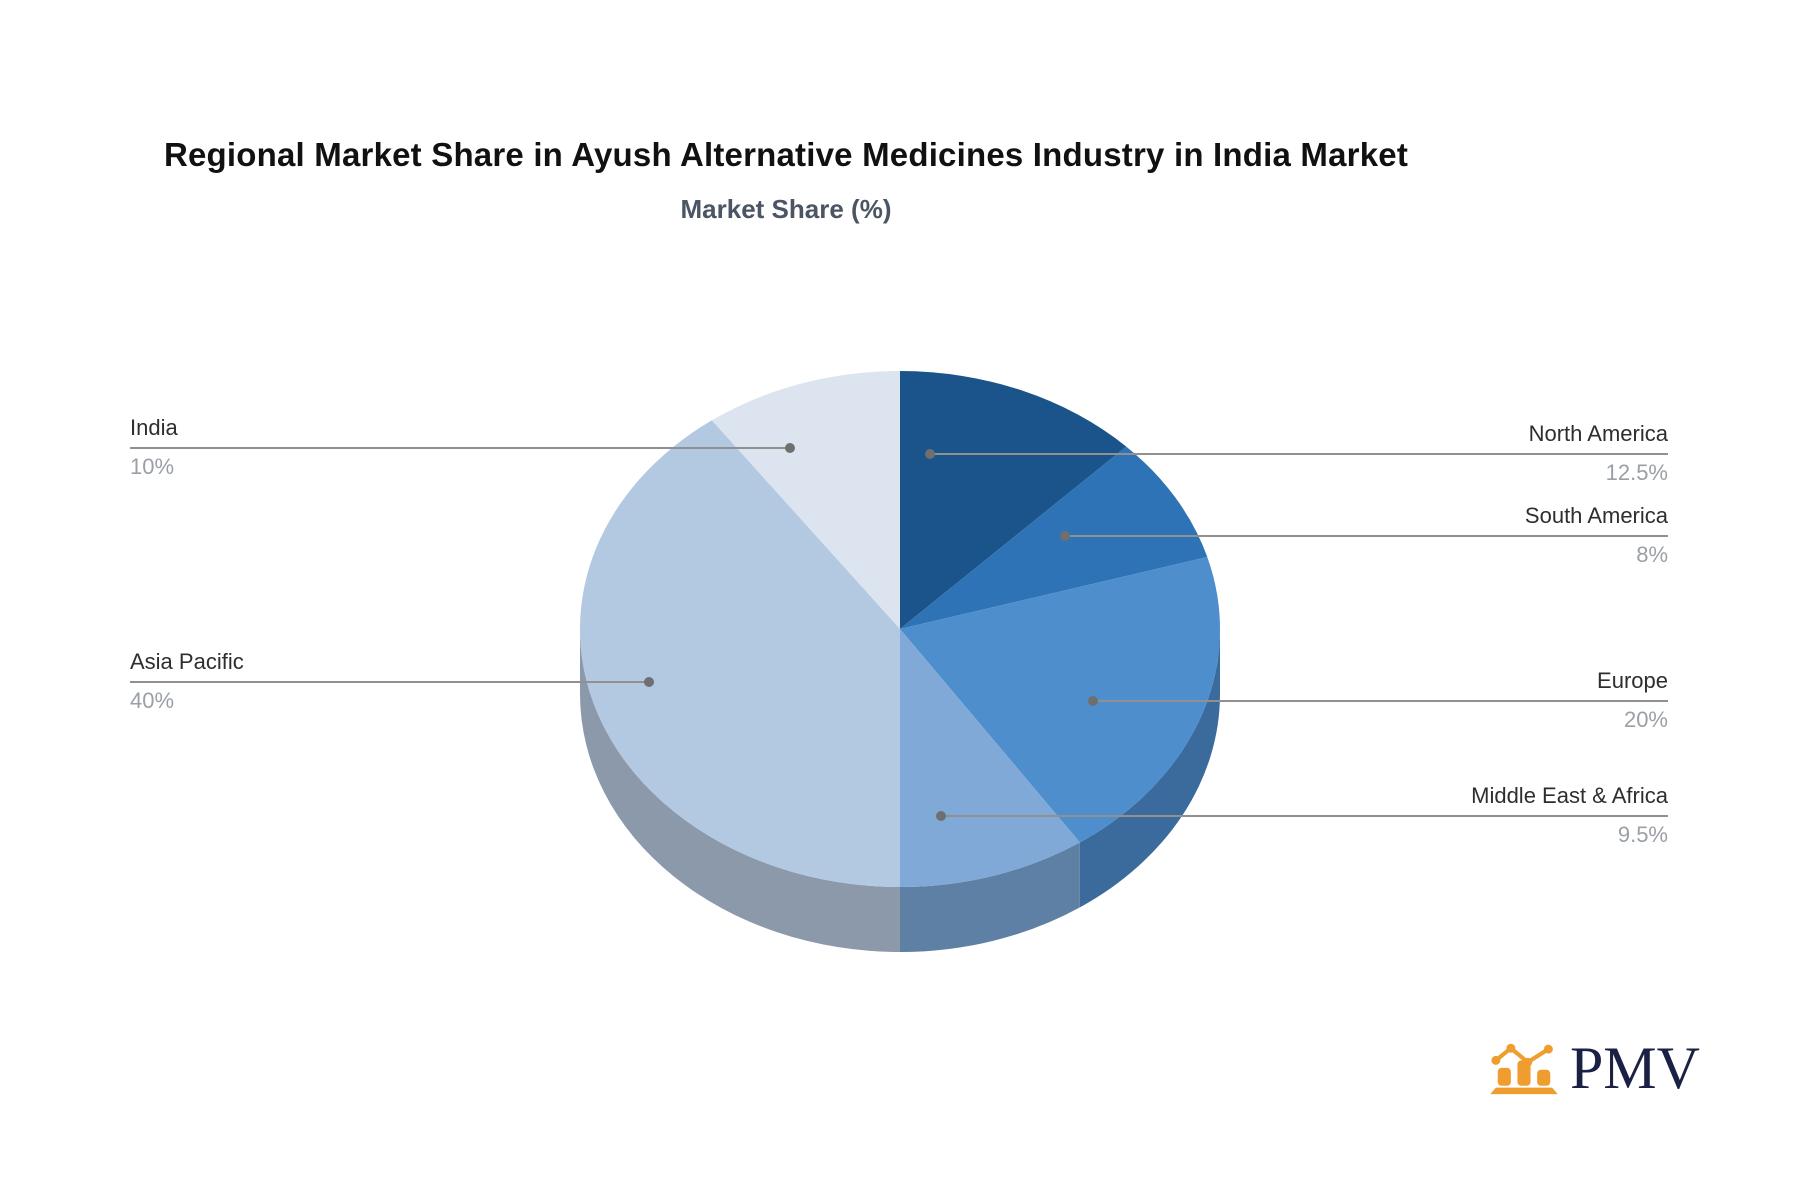 Image resolution: width=1800 pixels, height=1196 pixels. Describe the element at coordinates (1652, 554) in the screenshot. I see `slice-value: 8%` at that location.